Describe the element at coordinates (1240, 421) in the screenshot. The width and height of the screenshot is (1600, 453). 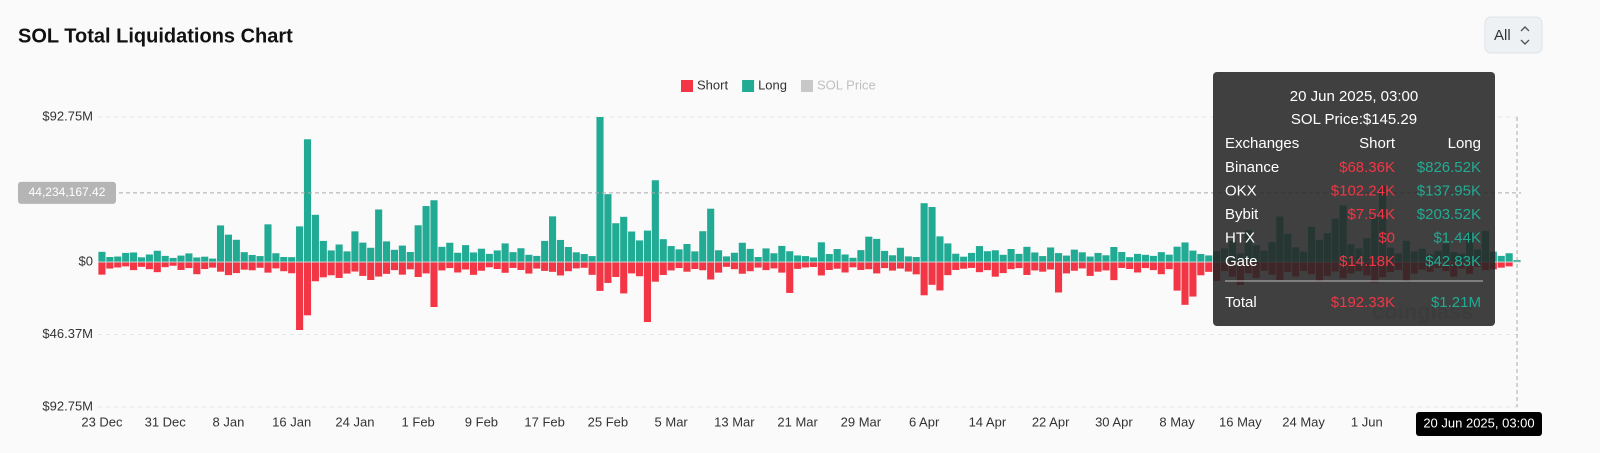
I see `x-tick-label: 16 May` at that location.